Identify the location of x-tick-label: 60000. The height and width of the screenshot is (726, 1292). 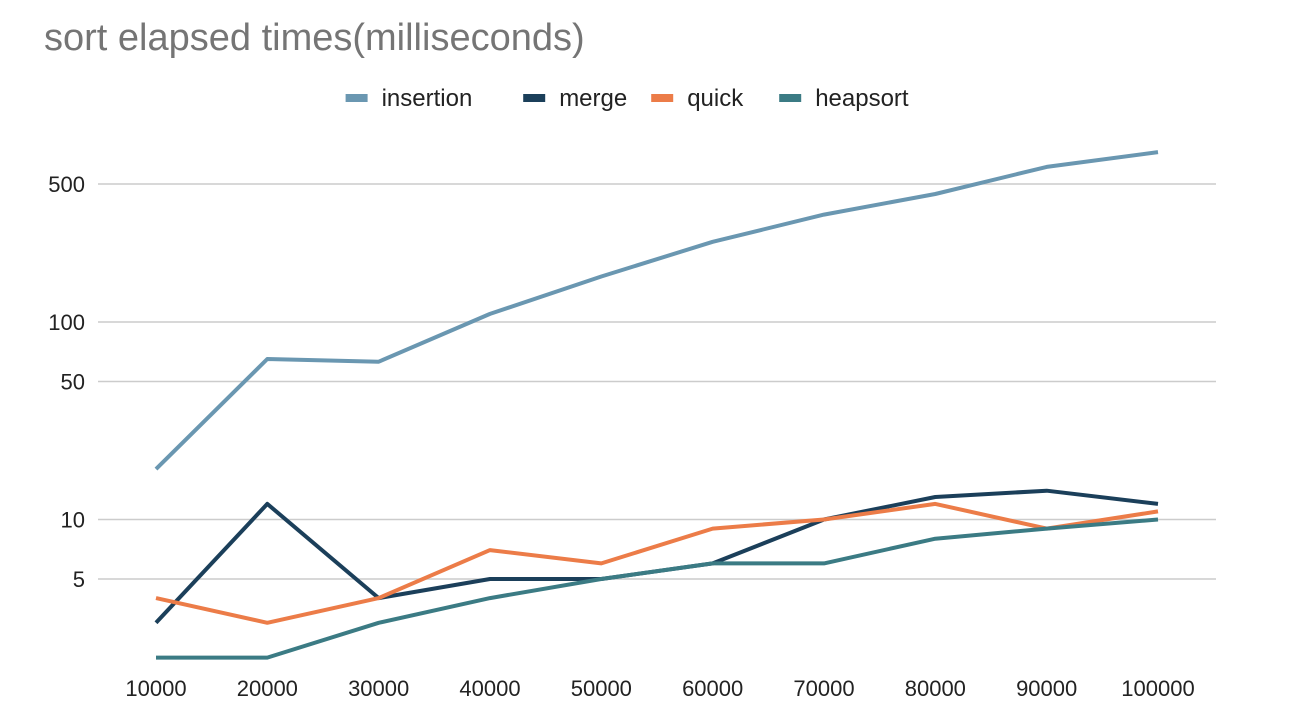
(712, 688).